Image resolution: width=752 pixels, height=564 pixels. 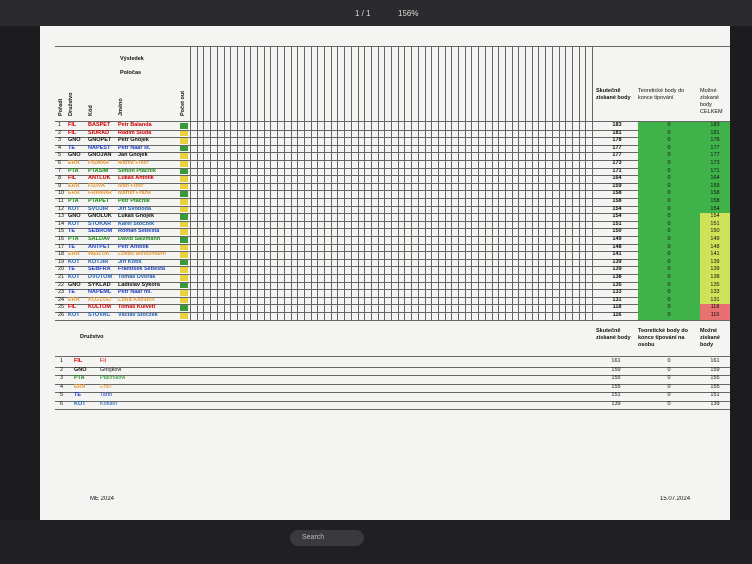 What do you see at coordinates (62, 386) in the screenshot?
I see `team-rank: 4` at bounding box center [62, 386].